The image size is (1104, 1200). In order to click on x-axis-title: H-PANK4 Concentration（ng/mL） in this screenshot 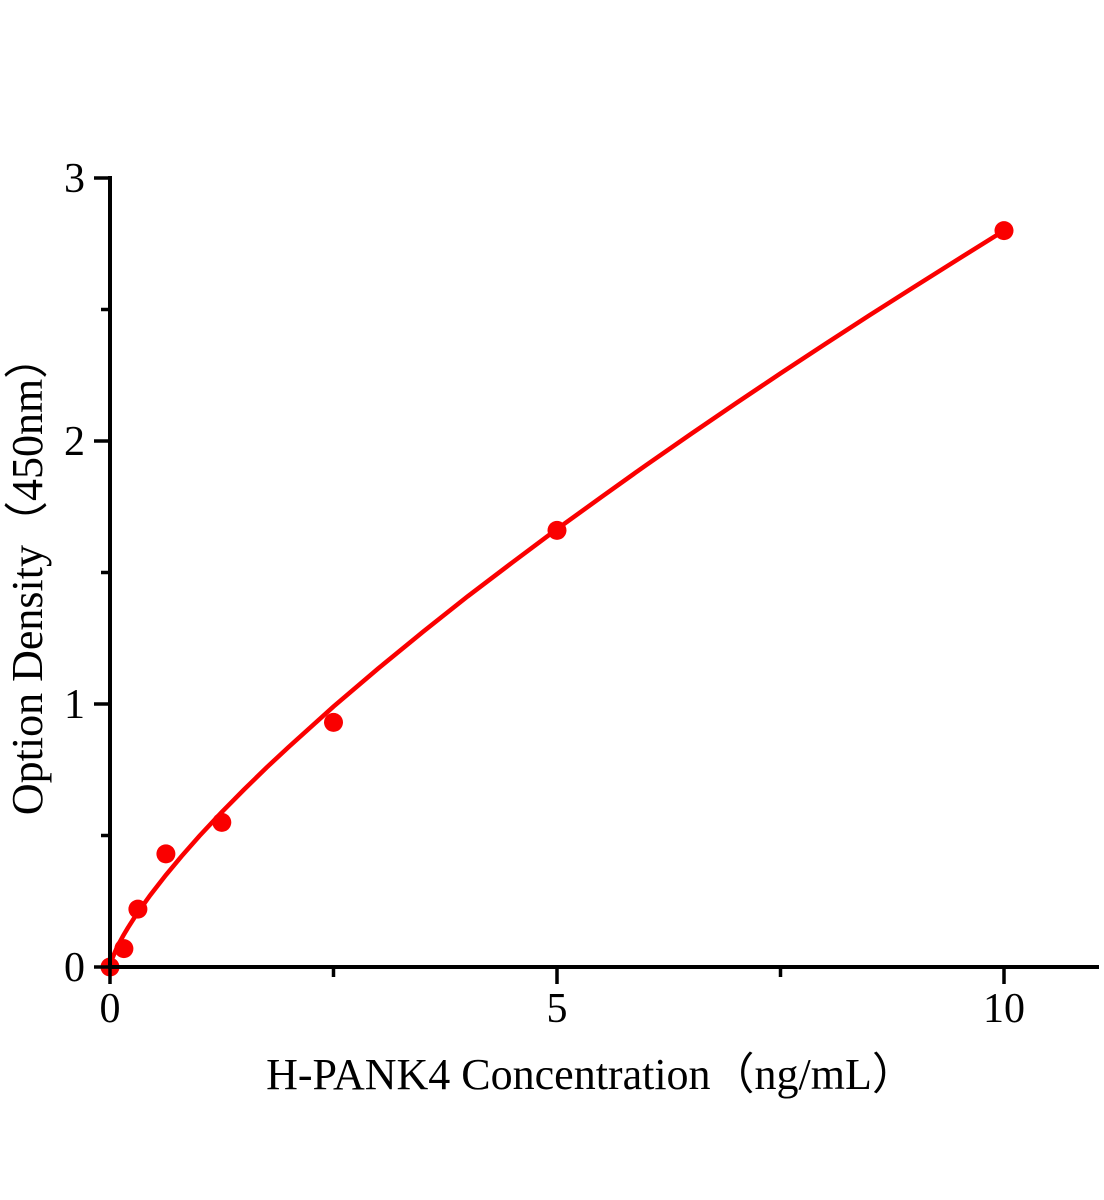, I will do `click(591, 1074)`.